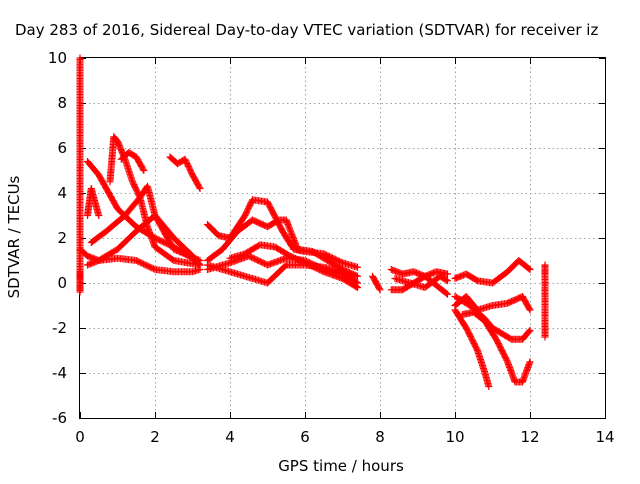  I want to click on y-tick-label: 2, so click(62, 238).